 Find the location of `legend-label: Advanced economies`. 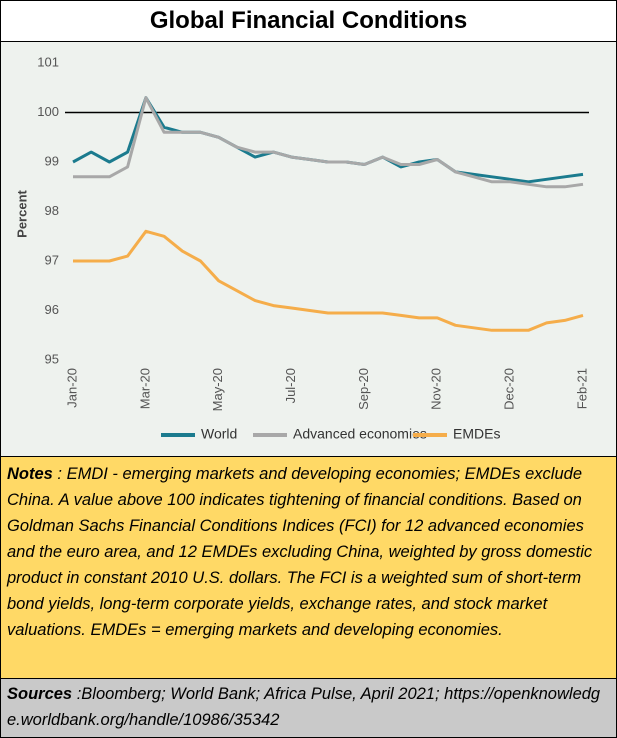

legend-label: Advanced economies is located at coordinates (360, 434).